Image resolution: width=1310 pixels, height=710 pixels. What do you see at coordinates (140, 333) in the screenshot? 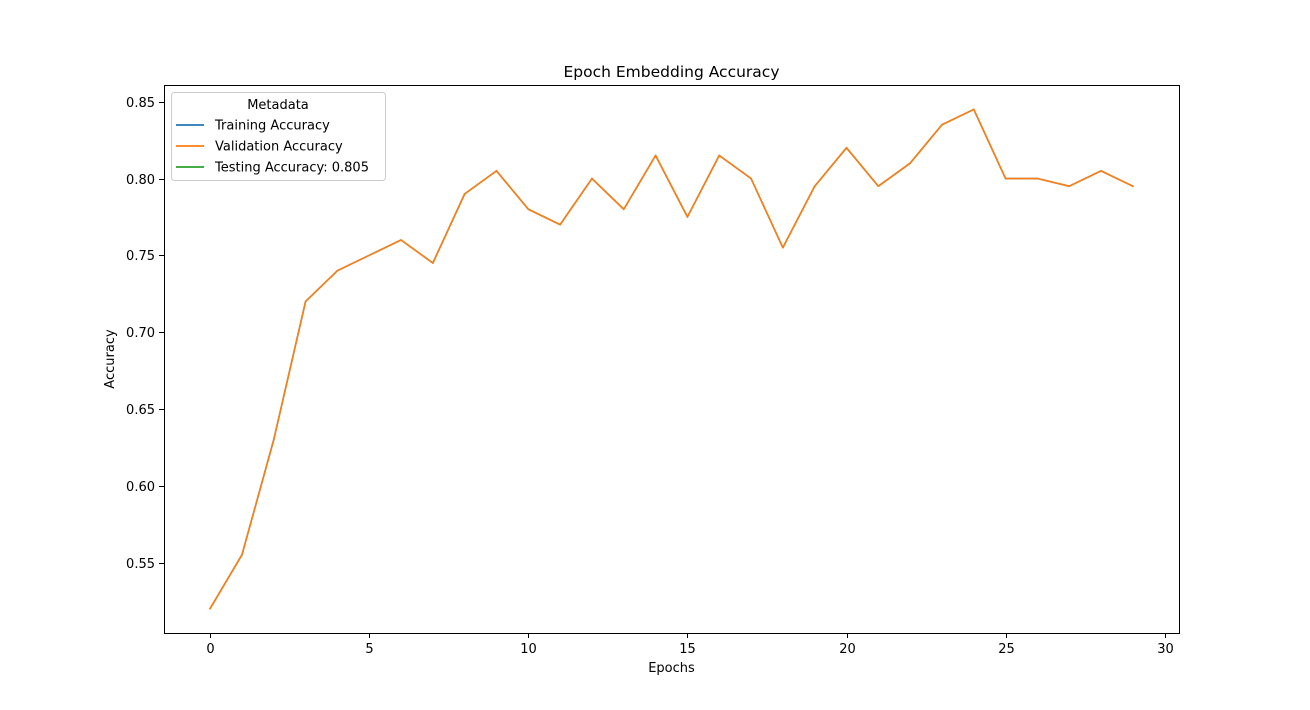
I see `y-tick-label: 0.70` at bounding box center [140, 333].